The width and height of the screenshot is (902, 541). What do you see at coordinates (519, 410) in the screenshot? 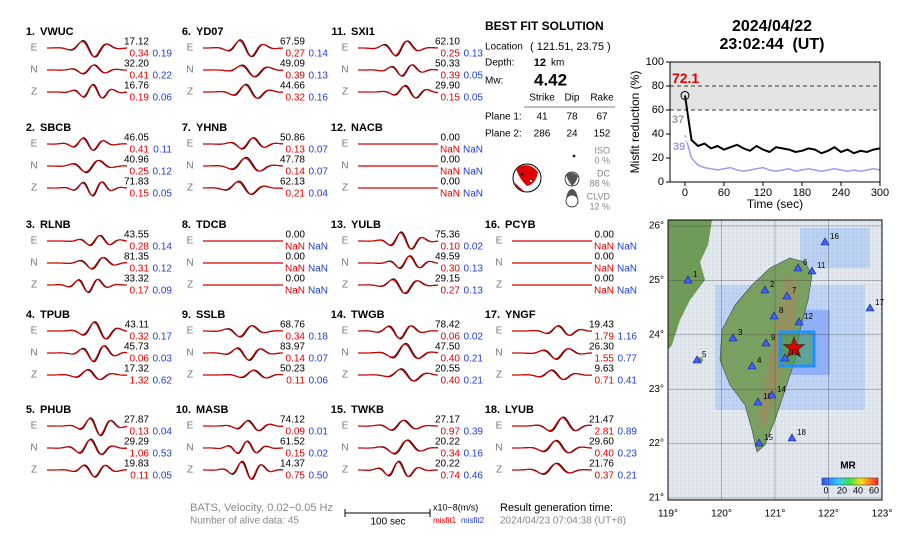
I see `station-name: LYUB` at bounding box center [519, 410].